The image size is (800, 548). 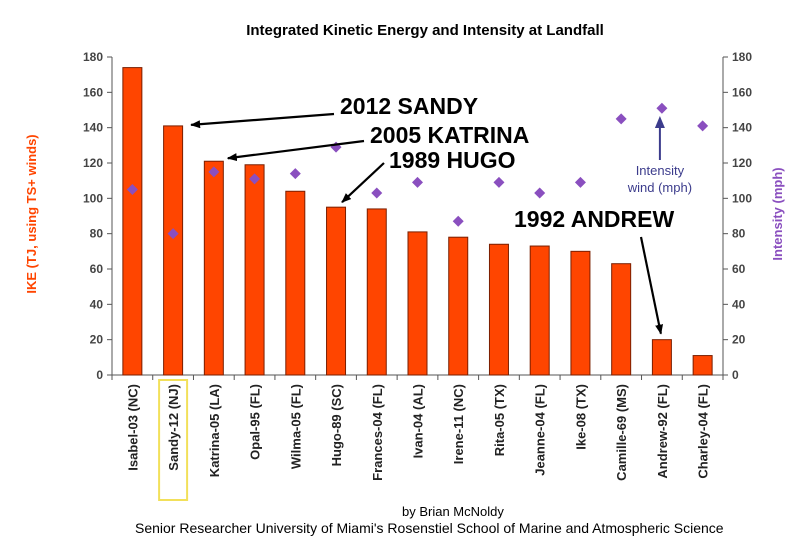 I want to click on right-tick-label: 40, so click(x=739, y=304).